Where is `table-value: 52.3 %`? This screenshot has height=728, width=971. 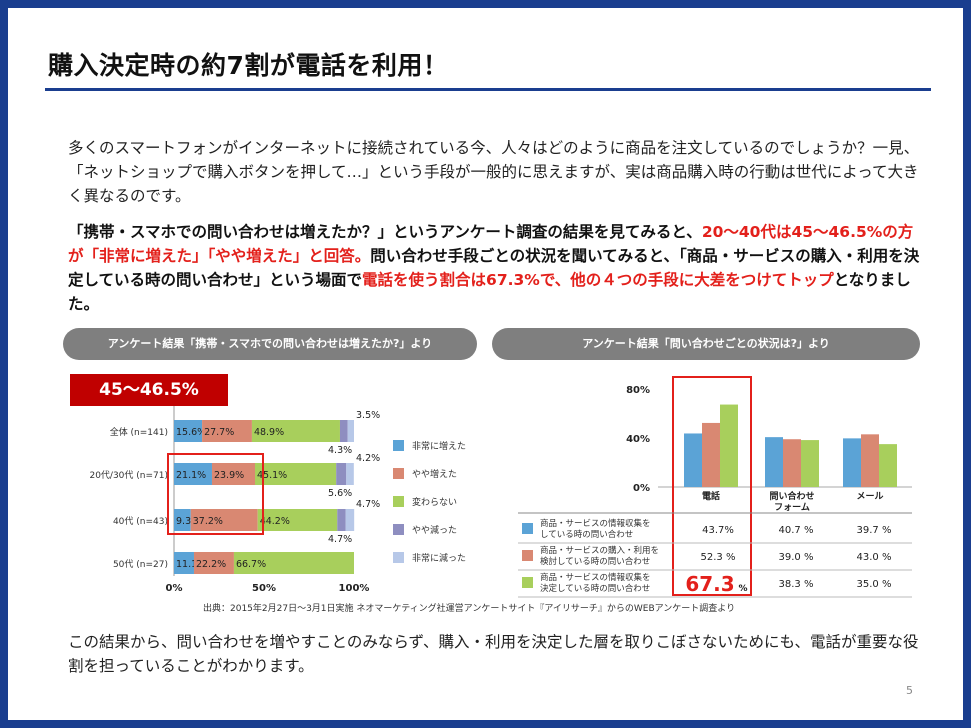
table-value: 52.3 % is located at coordinates (718, 557).